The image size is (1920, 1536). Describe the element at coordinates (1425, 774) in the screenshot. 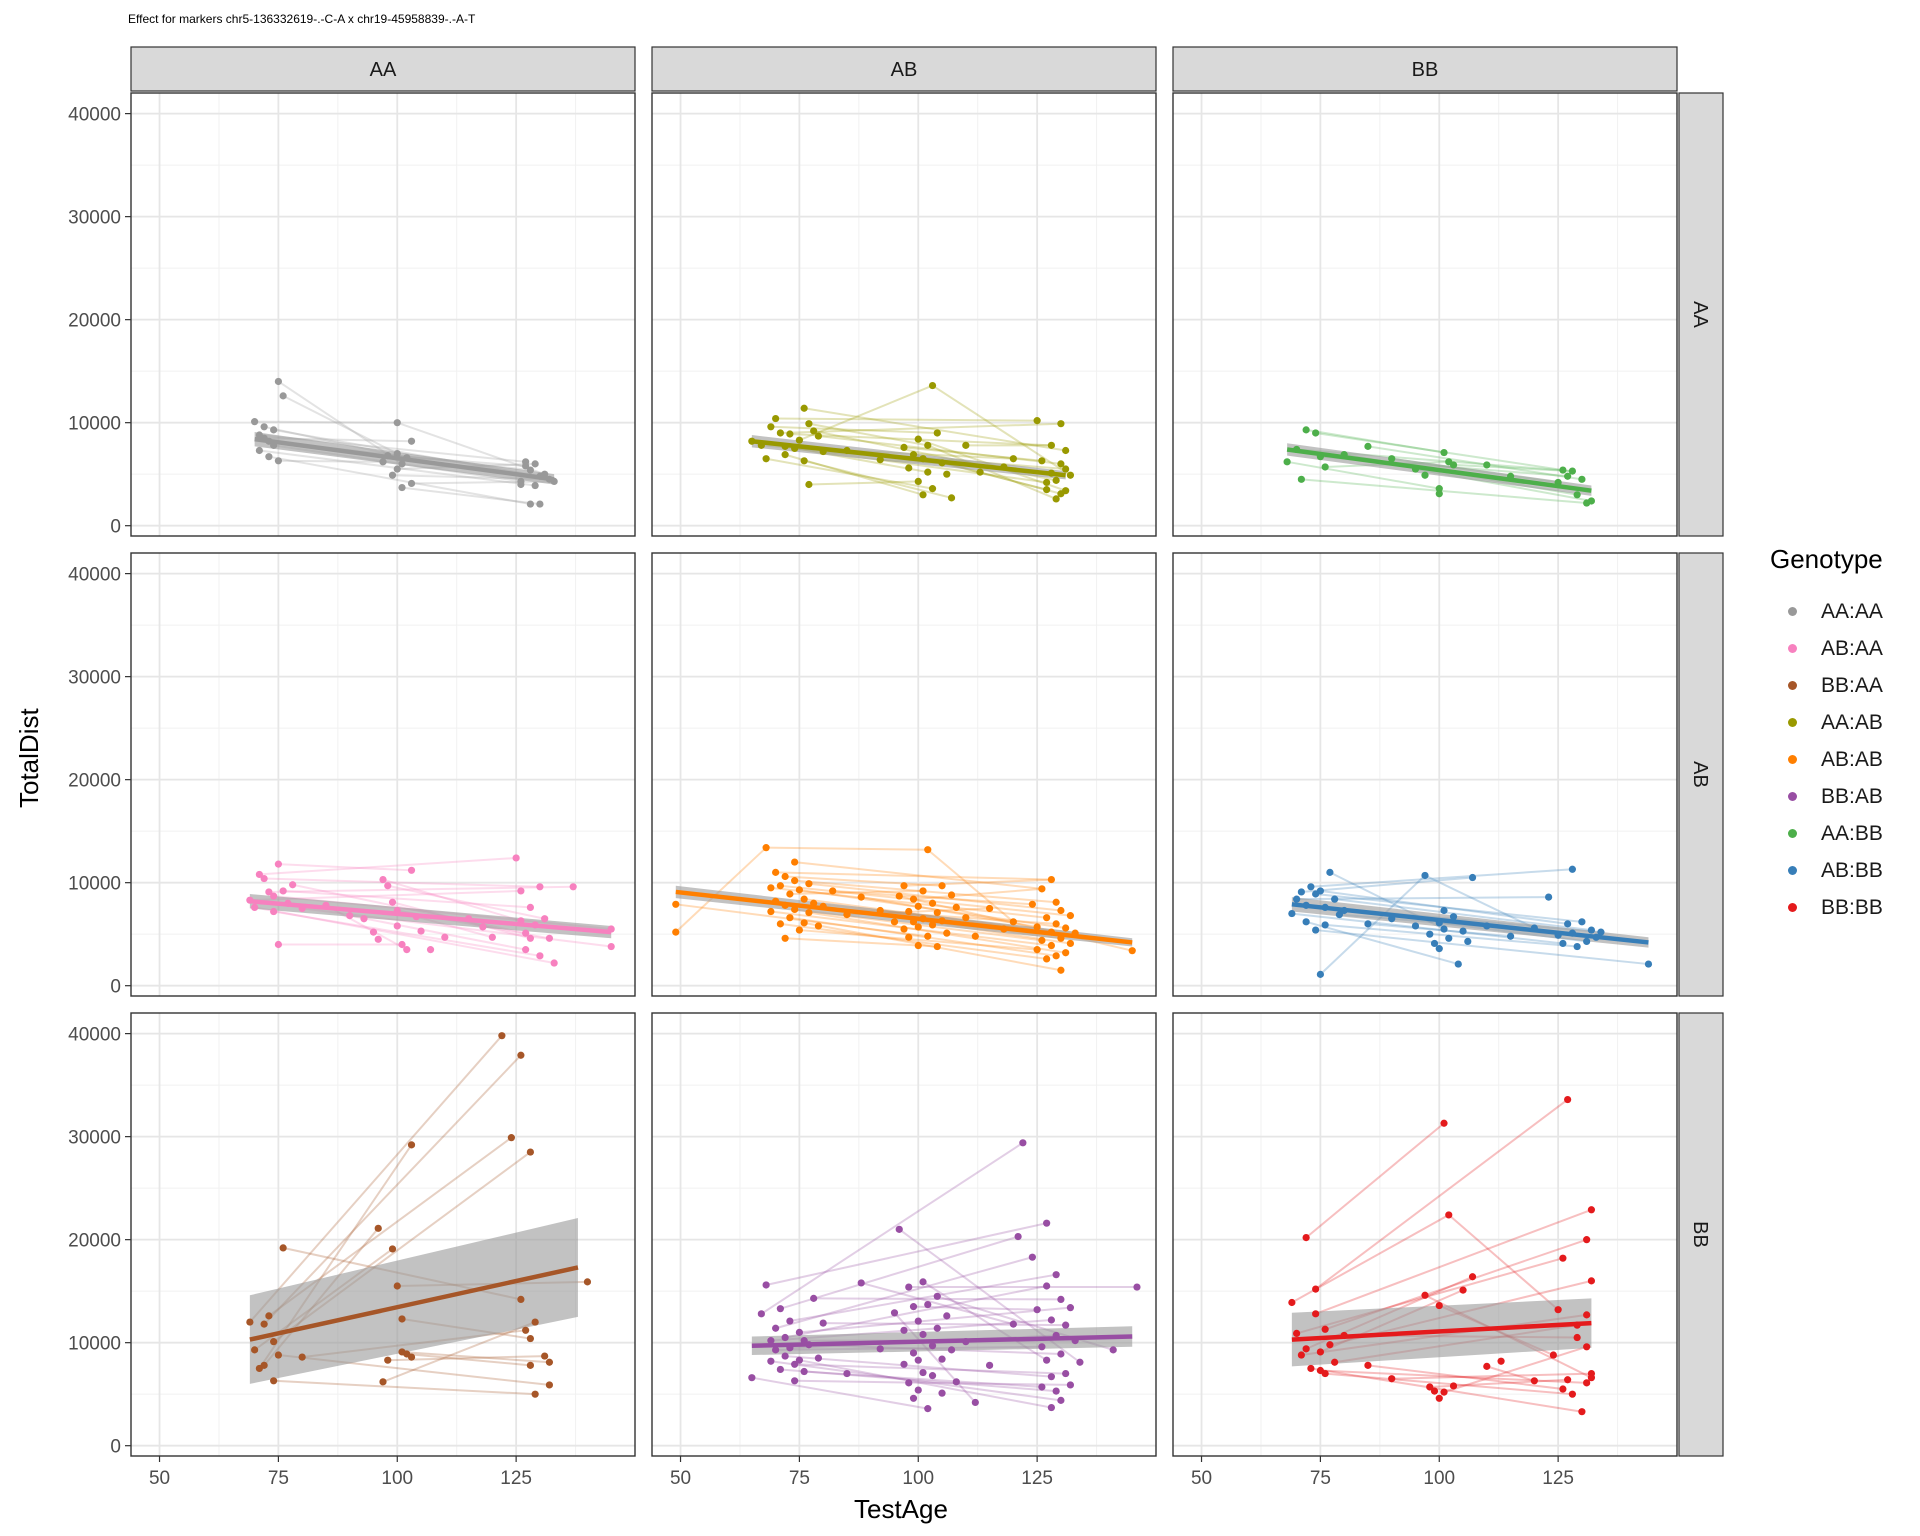

I see `panel-AB:BB` at that location.